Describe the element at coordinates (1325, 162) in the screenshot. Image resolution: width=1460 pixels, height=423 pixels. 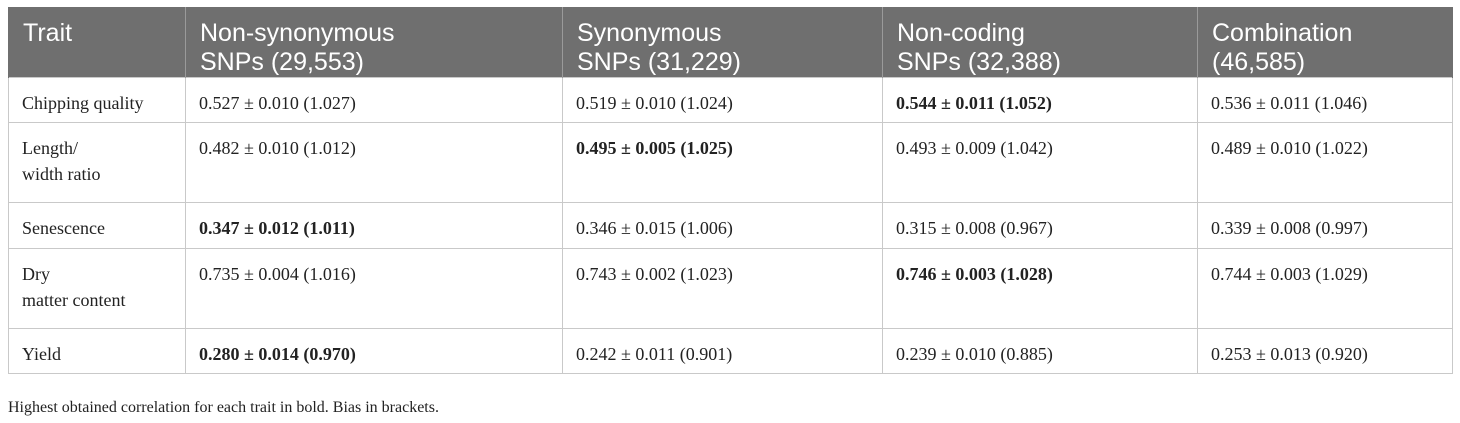
I see `value-cell: 0.489 ± 0.010 (1.022)` at that location.